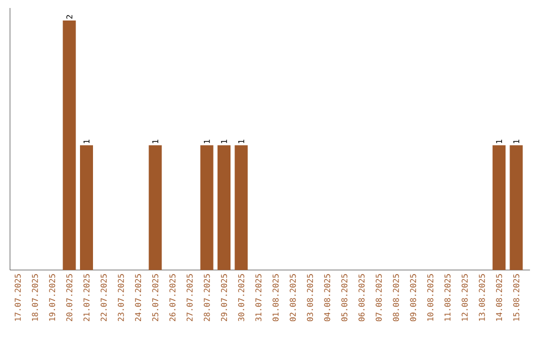 This screenshot has width=540, height=340. Describe the element at coordinates (86, 298) in the screenshot. I see `x-tick-label: 21.07.2025` at that location.